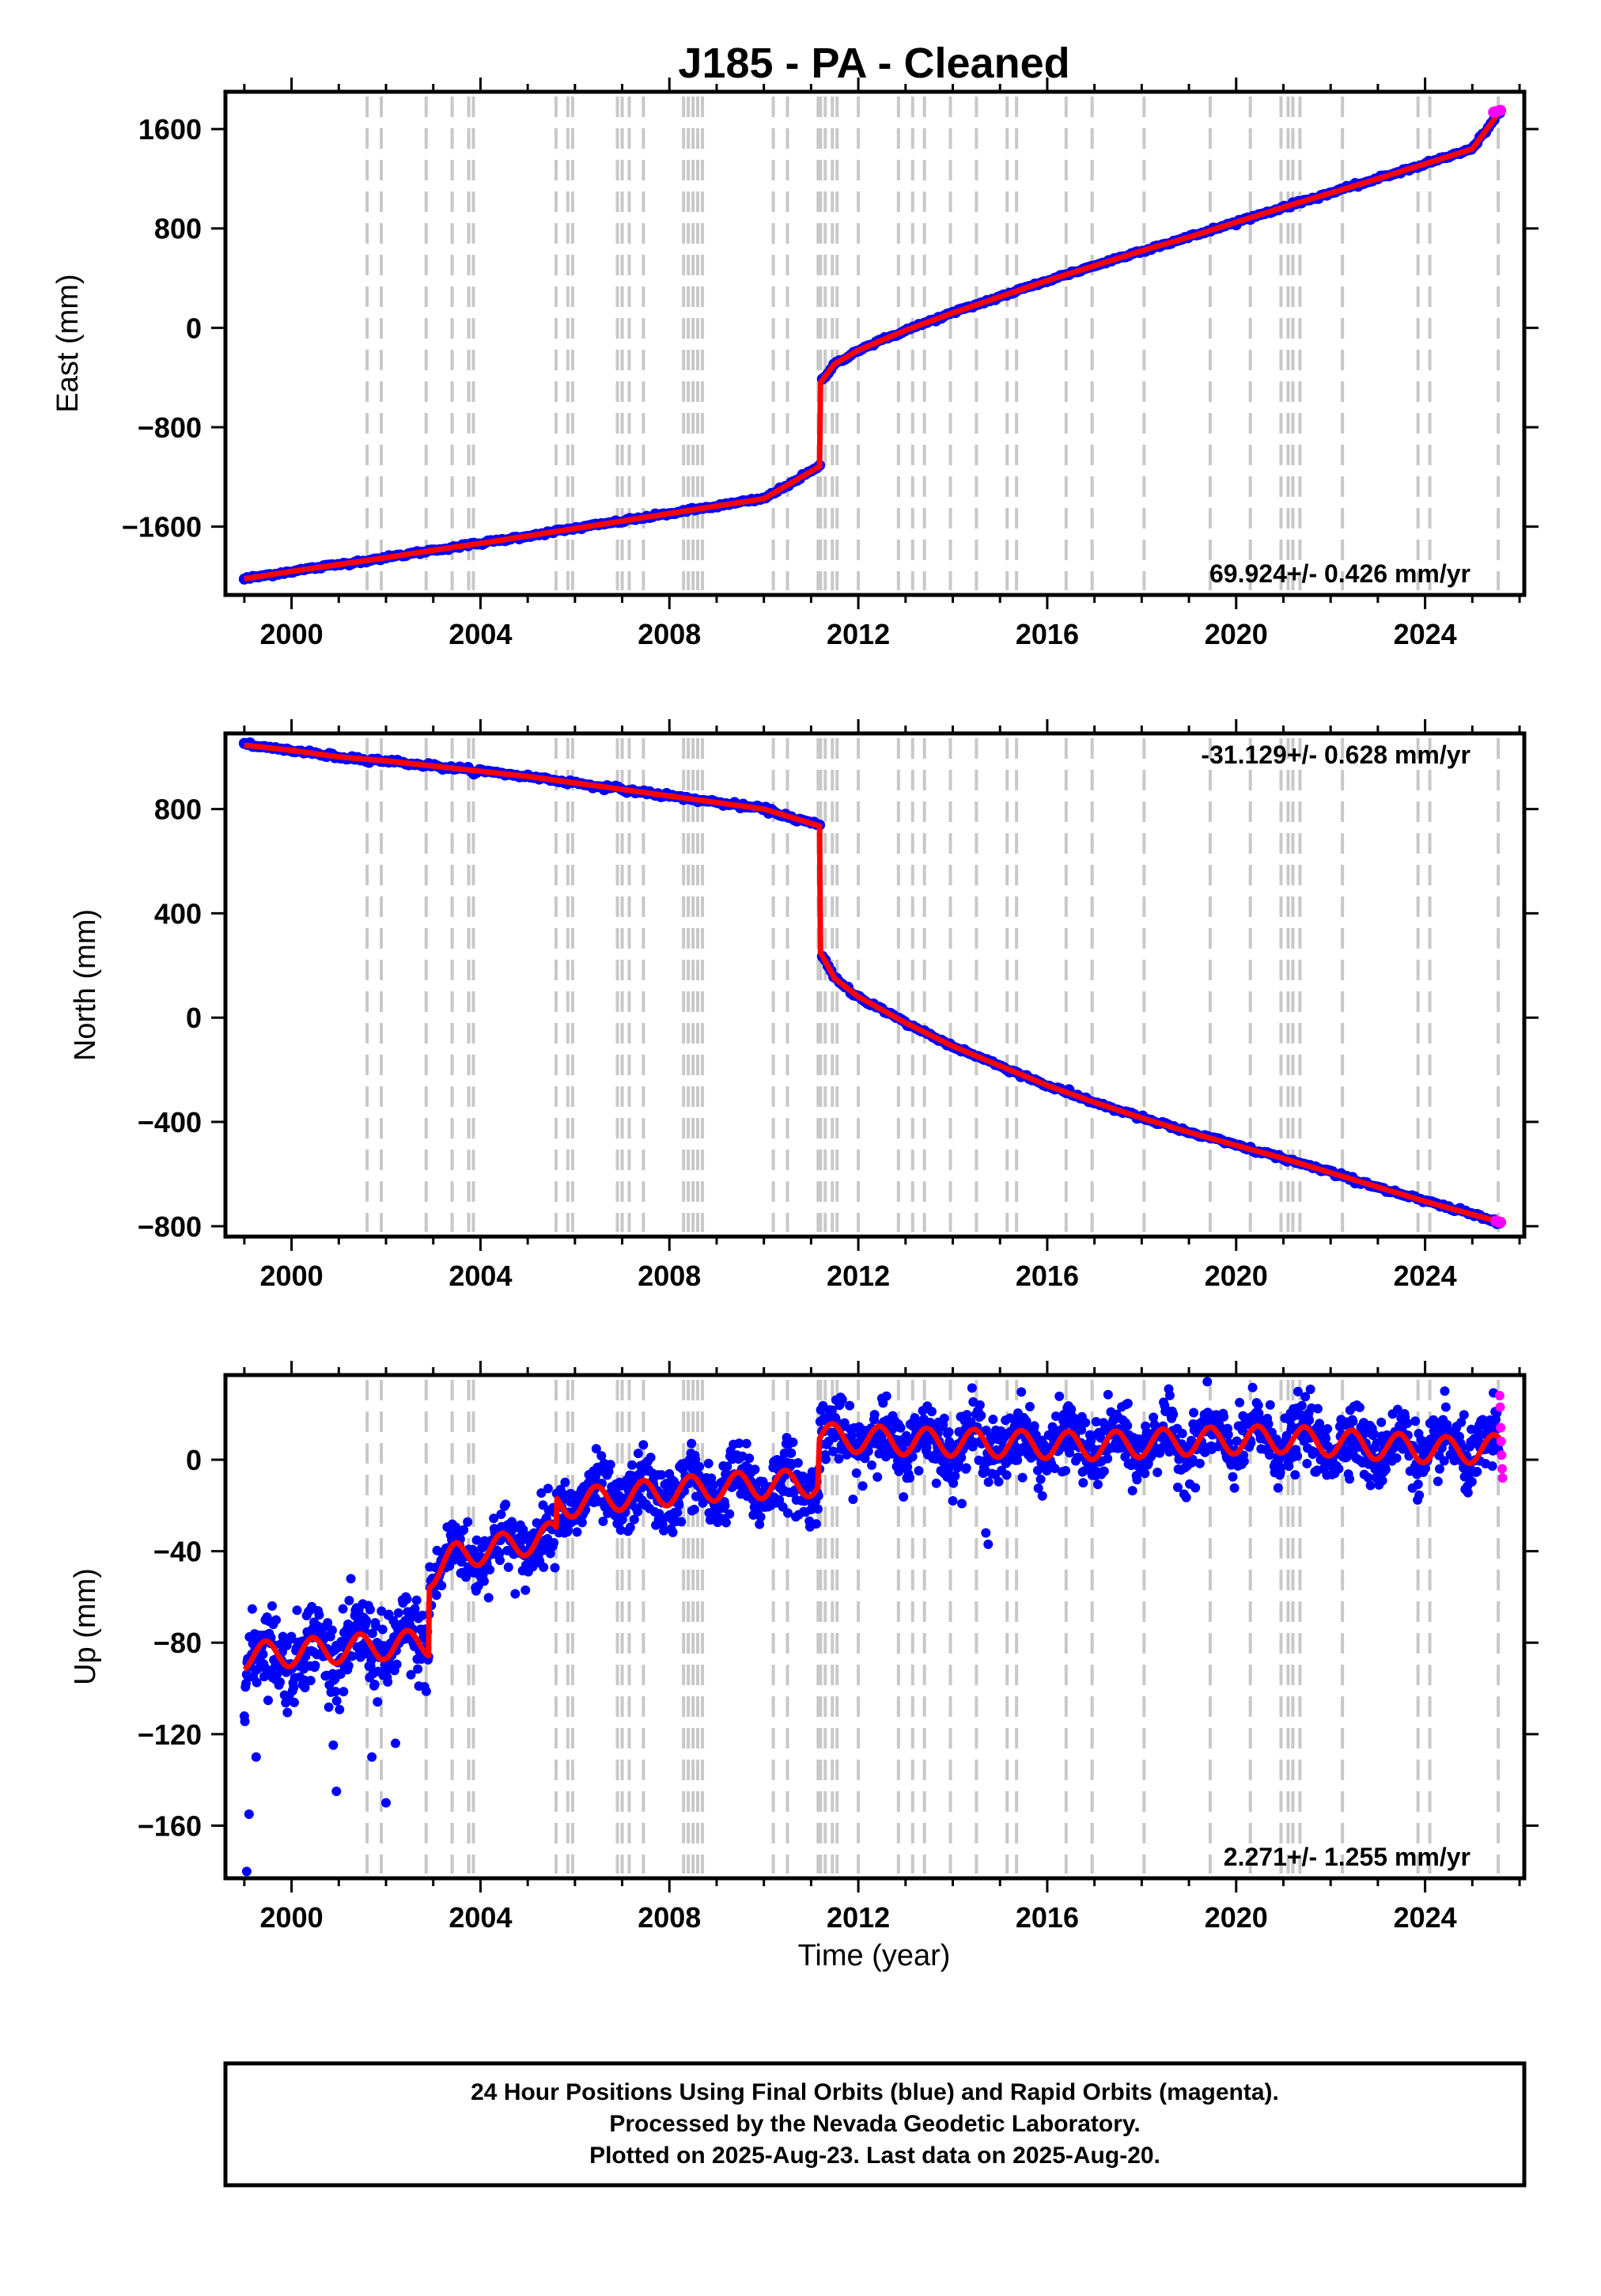 The image size is (1601, 2296). I want to click on x-tick-label: 2012, so click(859, 1276).